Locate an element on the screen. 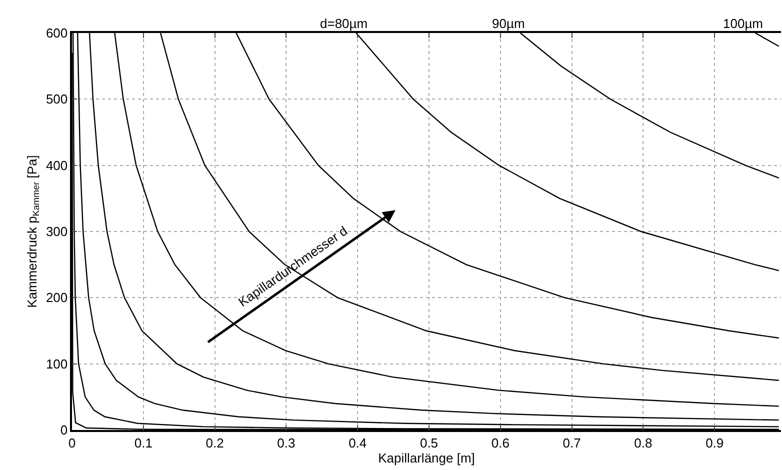 Image resolution: width=782 pixels, height=470 pixels. y-tick-label: 0 is located at coordinates (64, 430).